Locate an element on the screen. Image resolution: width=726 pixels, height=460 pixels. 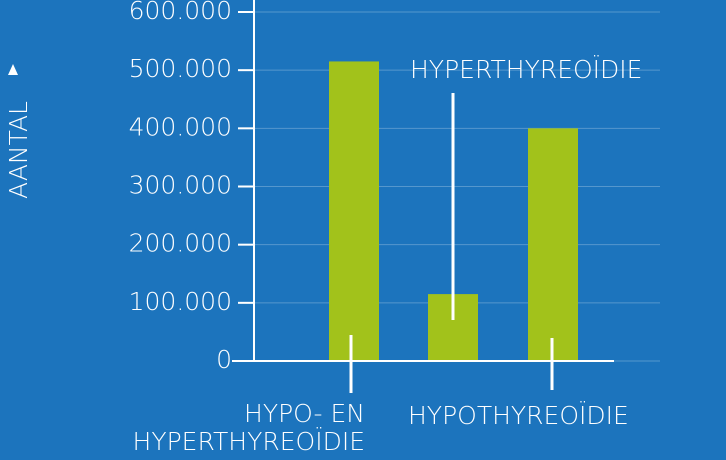
category-label: HYPO- EN HYPERTHYREOÏDIE is located at coordinates (248, 427).